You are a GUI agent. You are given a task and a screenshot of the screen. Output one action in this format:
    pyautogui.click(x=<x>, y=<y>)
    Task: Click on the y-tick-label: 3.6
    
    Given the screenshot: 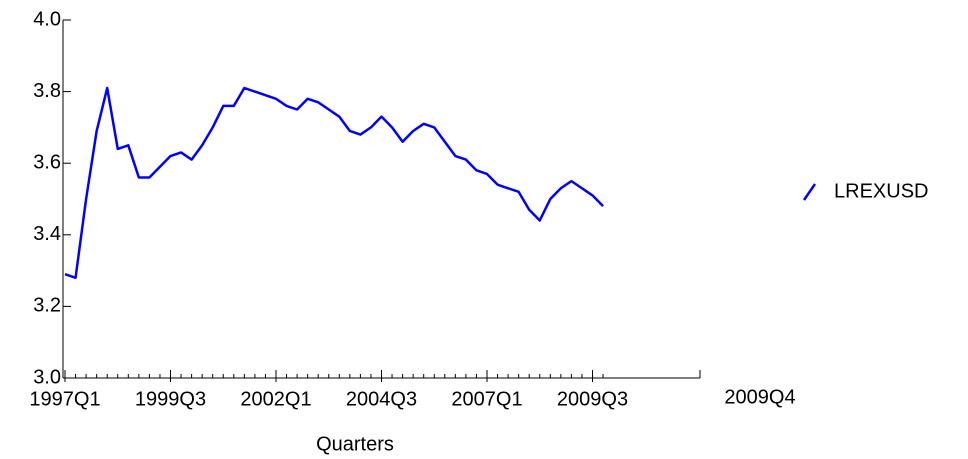 What is the action you would take?
    pyautogui.click(x=47, y=162)
    